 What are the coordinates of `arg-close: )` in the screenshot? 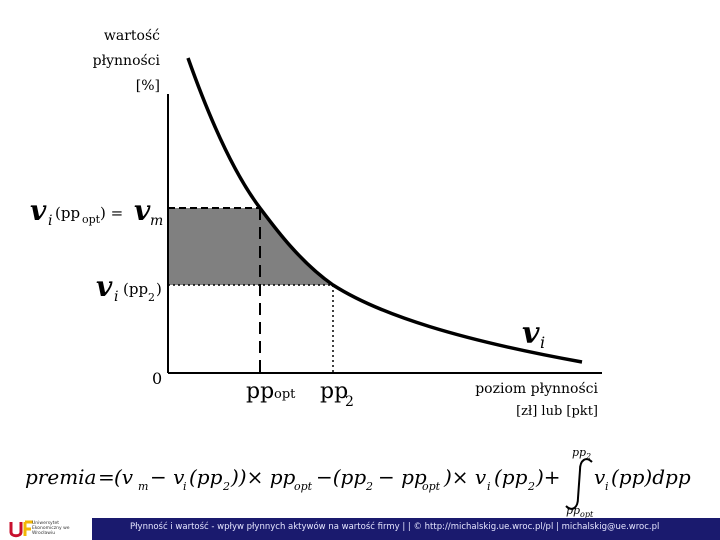 It's located at (159, 289).